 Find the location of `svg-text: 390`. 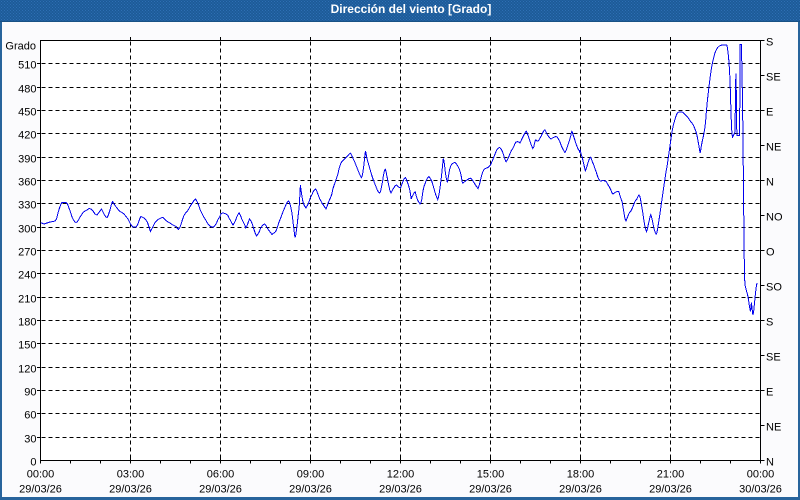

svg-text: 390 is located at coordinates (27, 160).